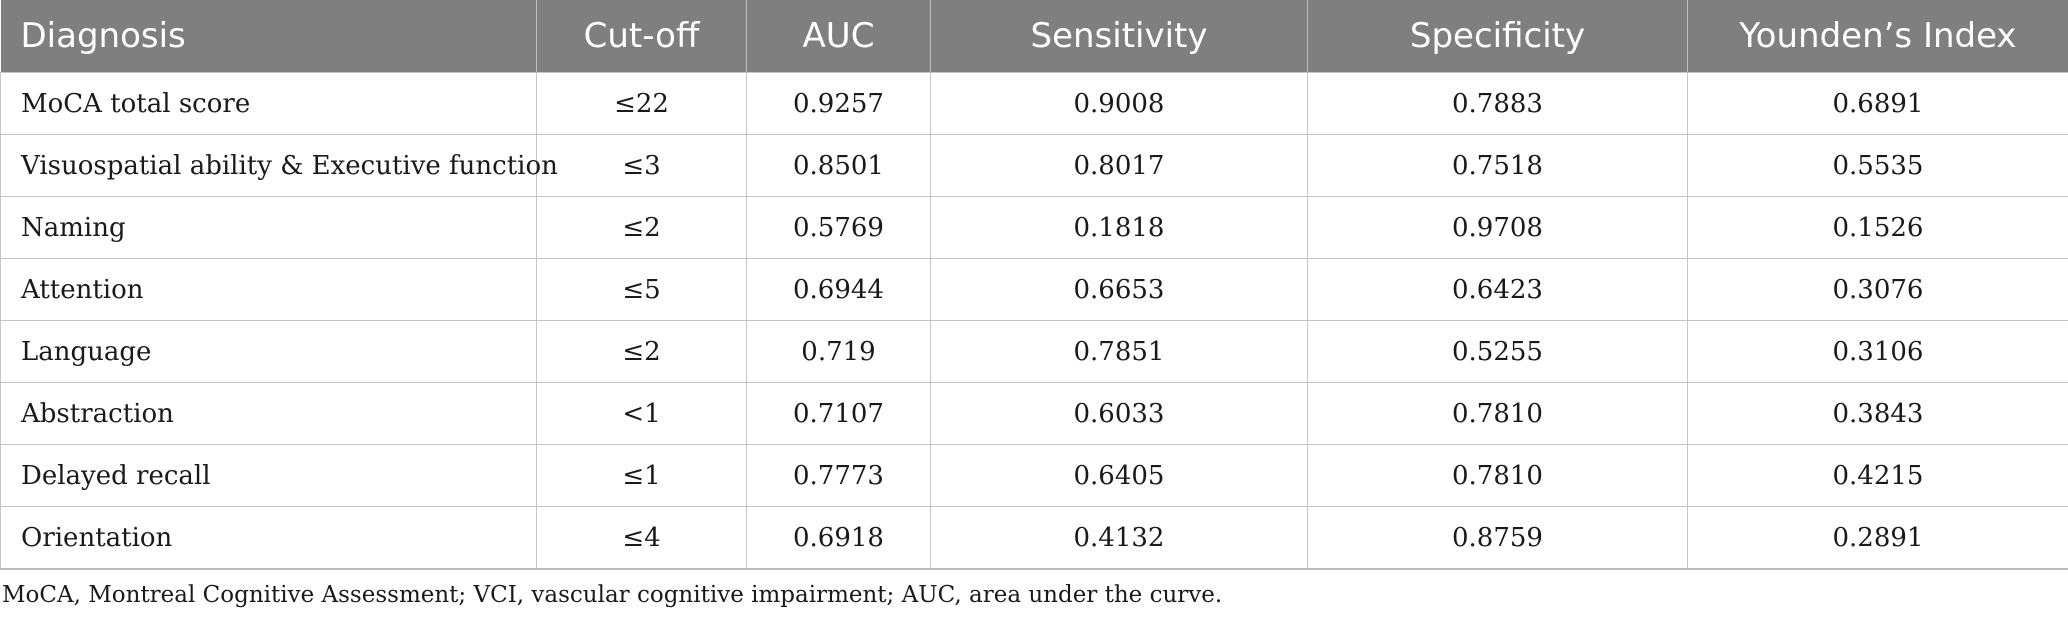  I want to click on cell-auc: 0.719, so click(838, 351).